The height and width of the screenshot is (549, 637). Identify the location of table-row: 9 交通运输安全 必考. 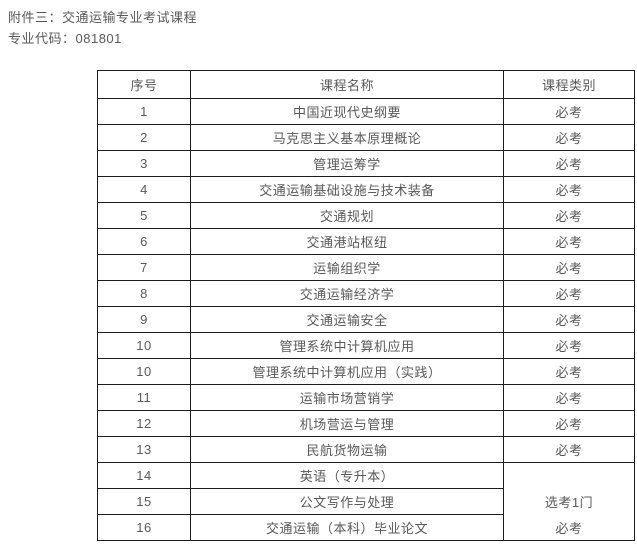
(366, 319).